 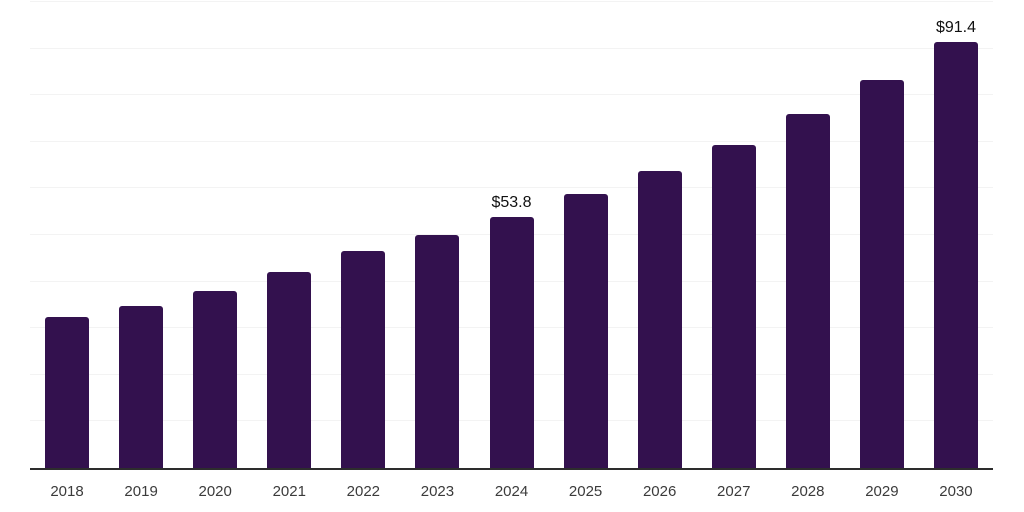 What do you see at coordinates (808, 491) in the screenshot?
I see `x-tick-label-2028: 2028` at bounding box center [808, 491].